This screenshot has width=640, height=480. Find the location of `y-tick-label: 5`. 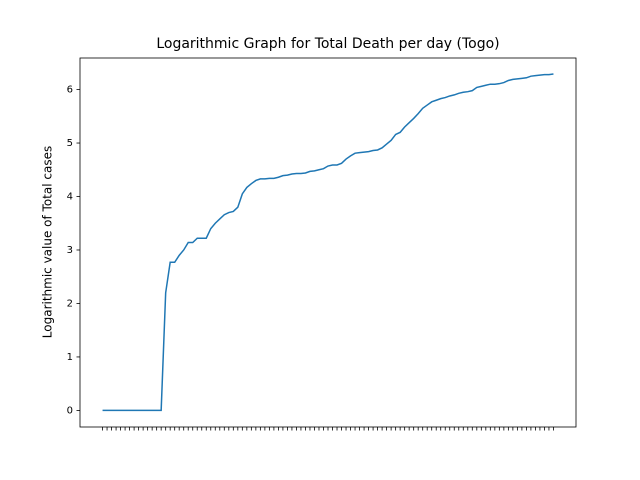

y-tick-label: 5 is located at coordinates (70, 143).